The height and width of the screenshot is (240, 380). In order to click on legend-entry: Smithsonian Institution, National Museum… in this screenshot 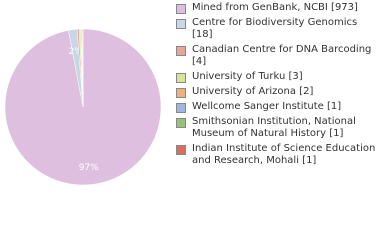, I will do `click(276, 128)`.